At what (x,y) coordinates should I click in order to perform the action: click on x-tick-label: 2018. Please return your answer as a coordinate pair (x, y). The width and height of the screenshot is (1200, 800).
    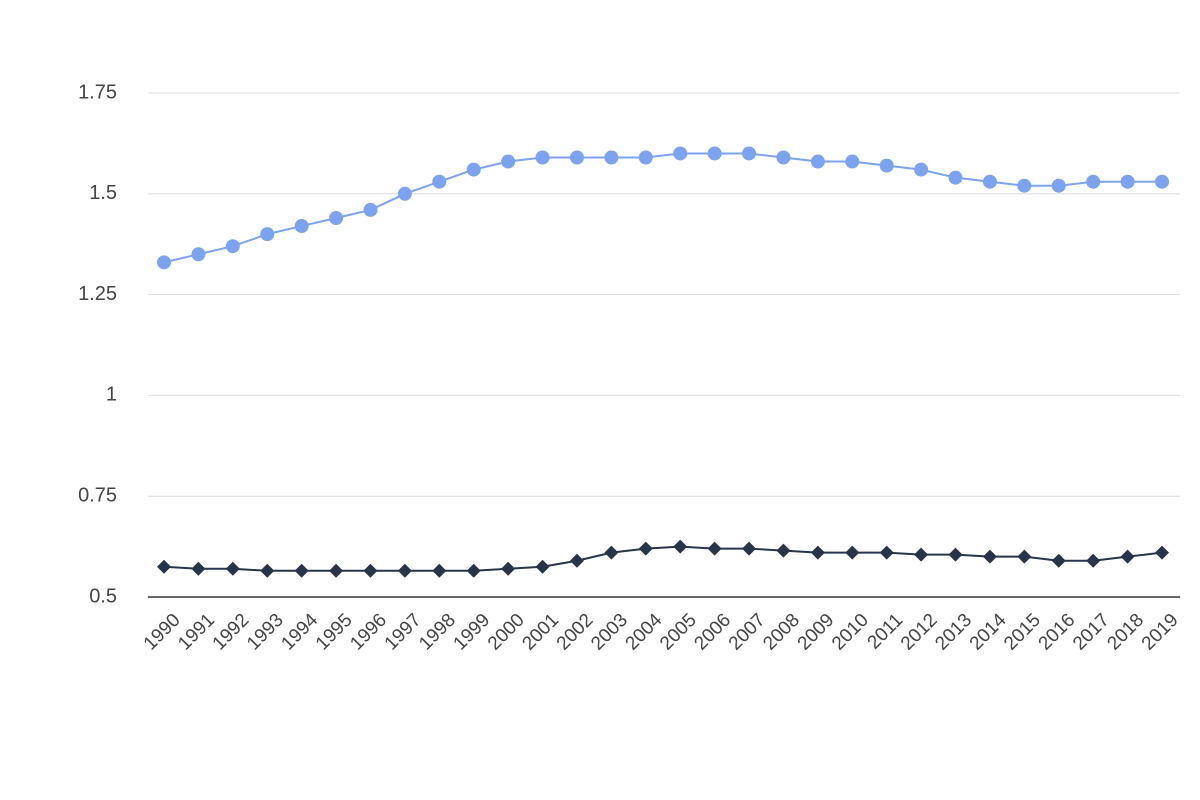
    Looking at the image, I should click on (1125, 632).